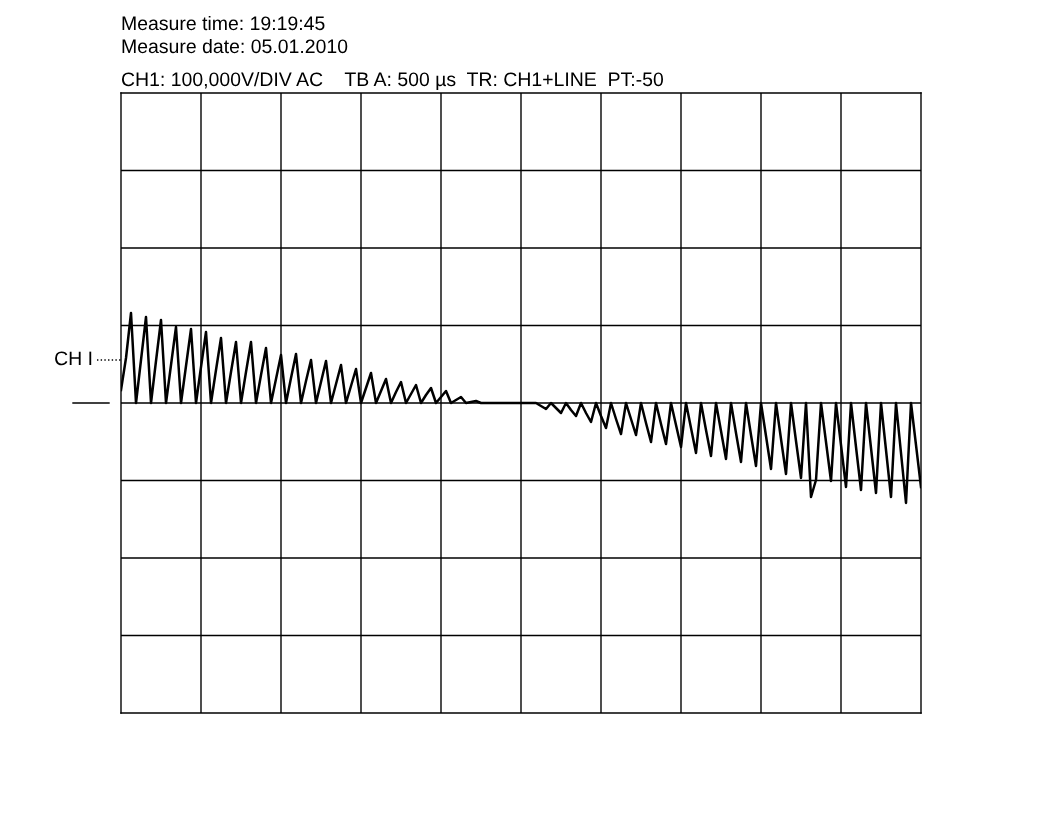  I want to click on ref-line-label: CH I, so click(73, 358).